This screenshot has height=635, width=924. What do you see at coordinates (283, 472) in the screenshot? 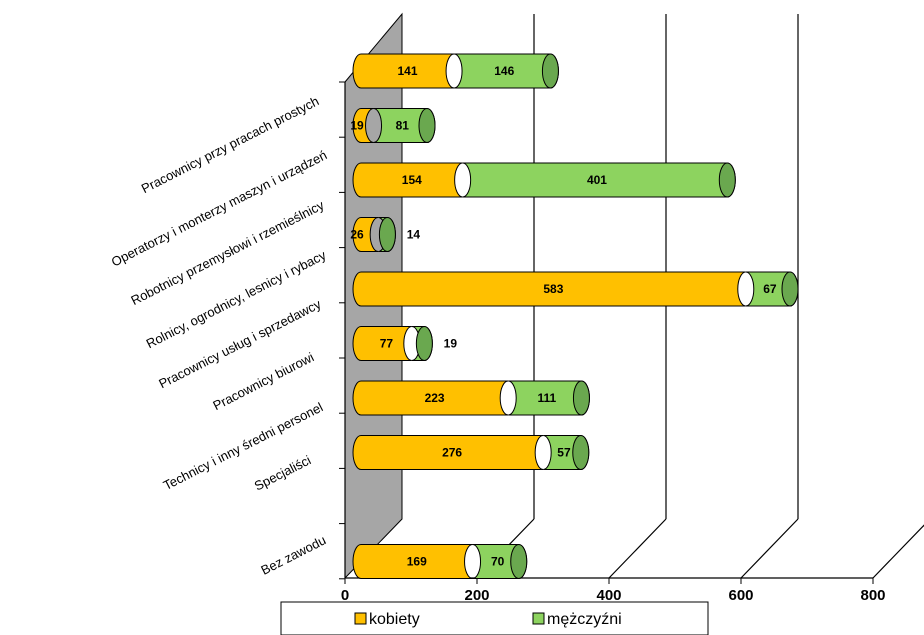
I see `category-label: Specjaliści` at bounding box center [283, 472].